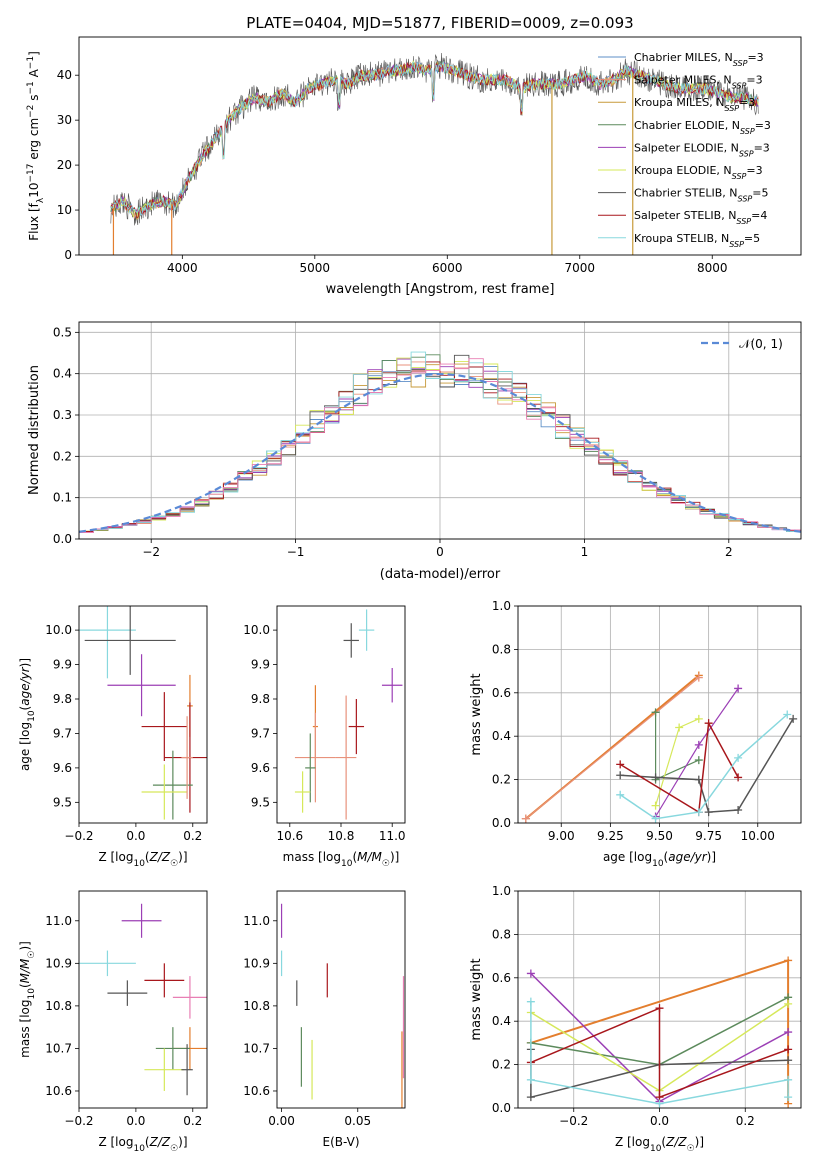 The image size is (819, 1170). I want to click on x-tick-label: 5000, so click(315, 268).